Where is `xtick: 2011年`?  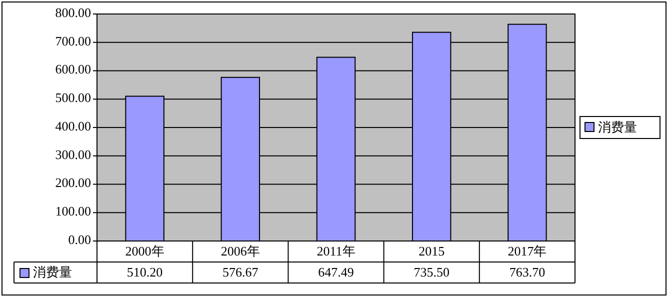
xtick: 2011年 is located at coordinates (336, 250).